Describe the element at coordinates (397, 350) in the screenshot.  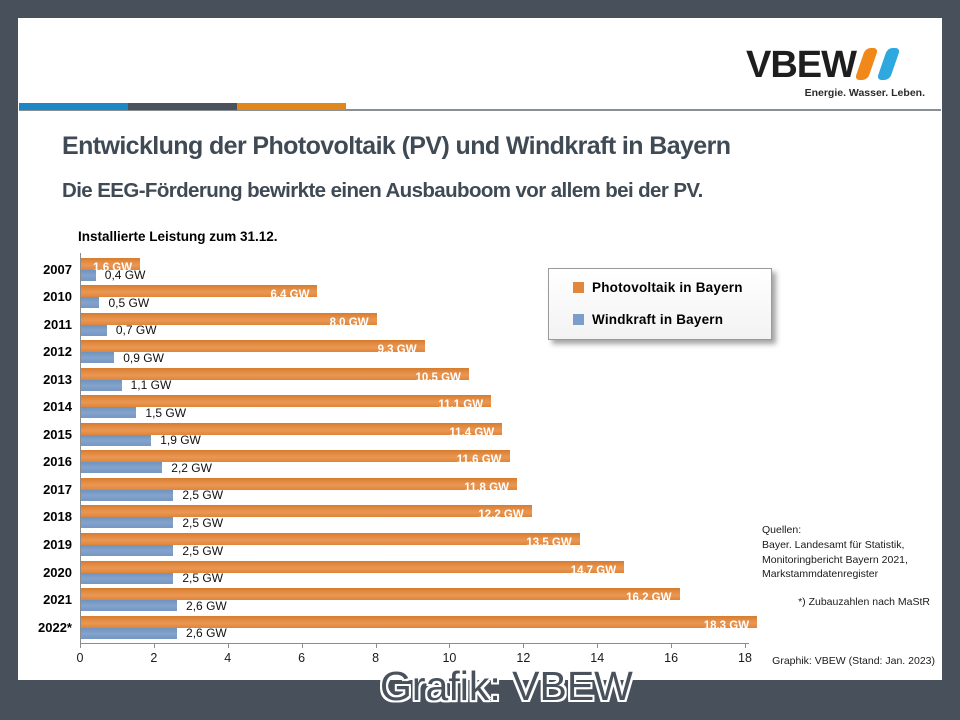
I see `pv-bar-value: 9,3 GW` at that location.